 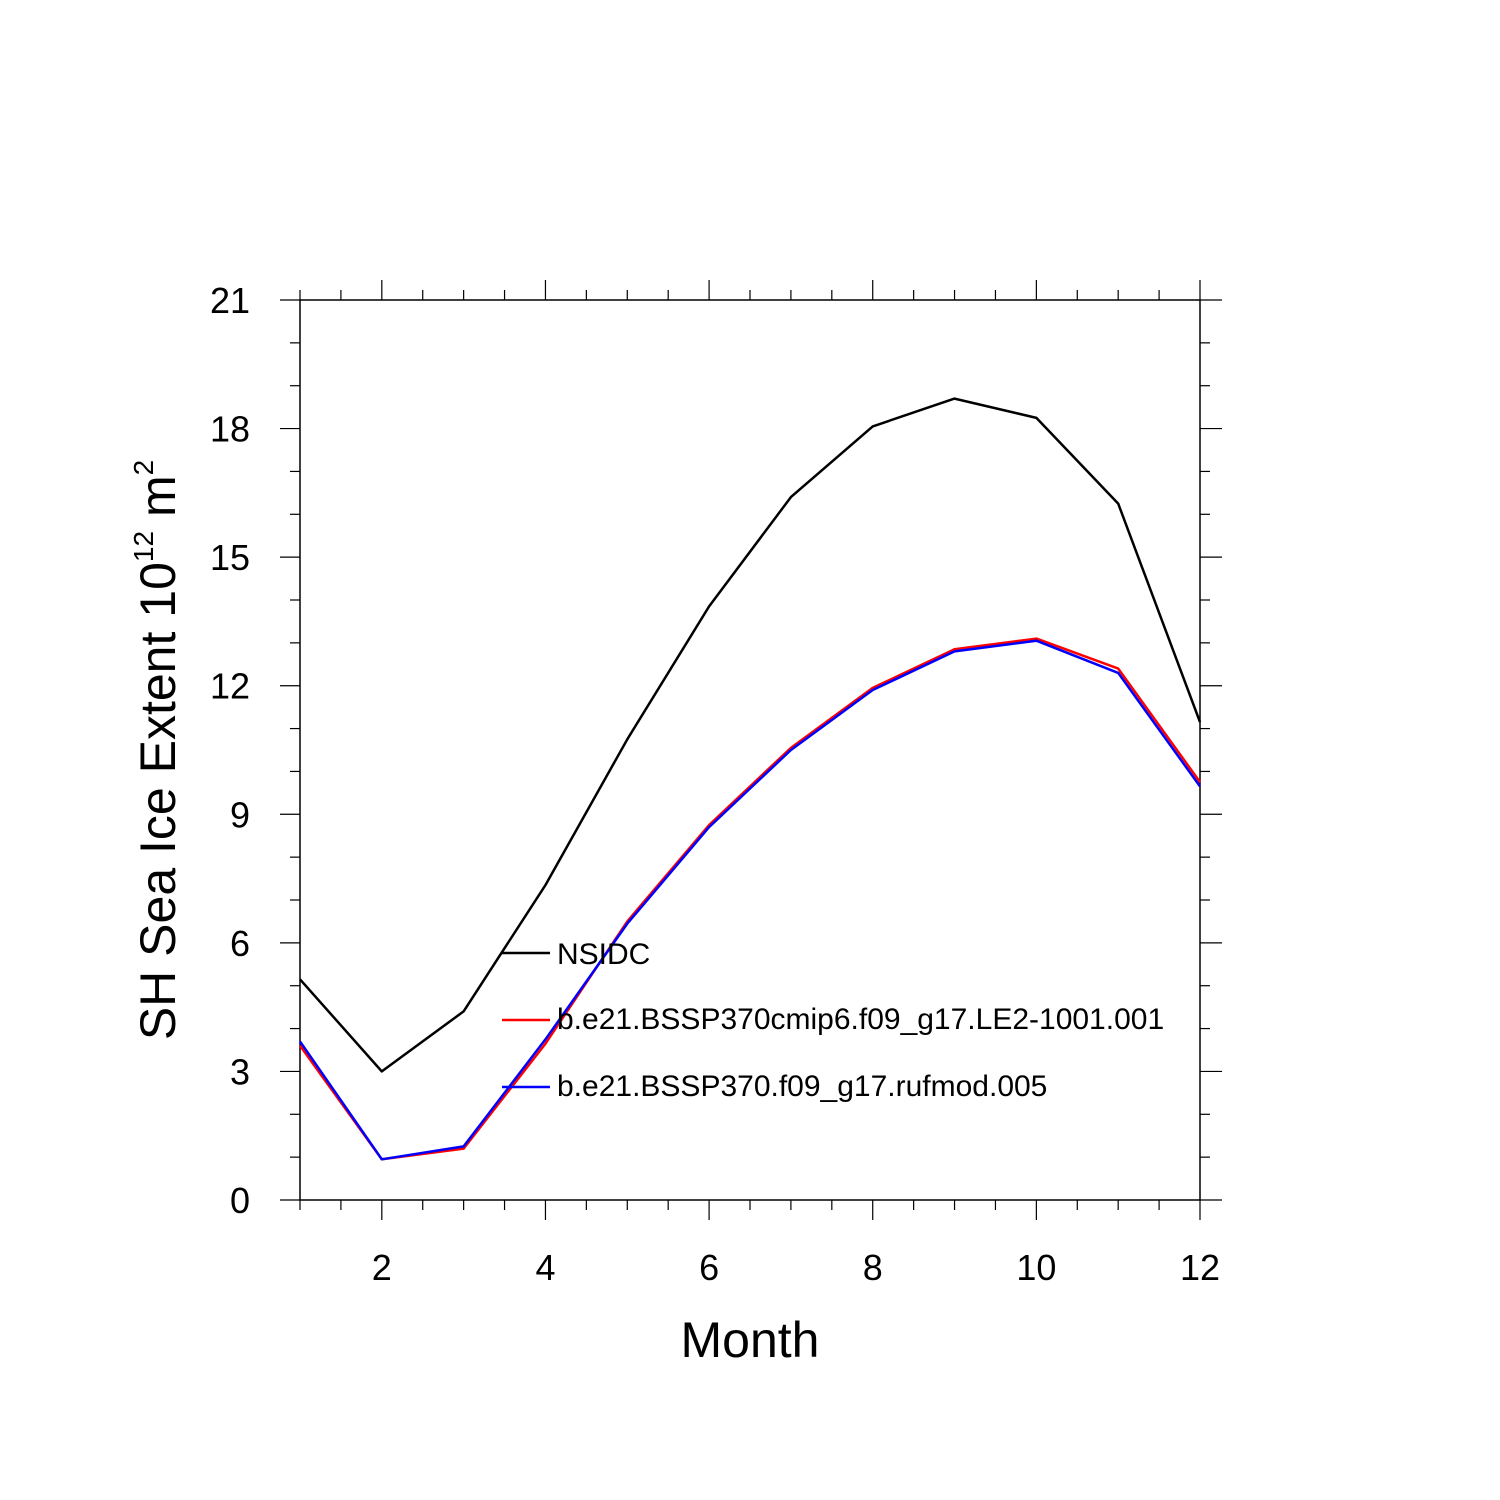 What do you see at coordinates (240, 1071) in the screenshot?
I see `y-tick-label: 3` at bounding box center [240, 1071].